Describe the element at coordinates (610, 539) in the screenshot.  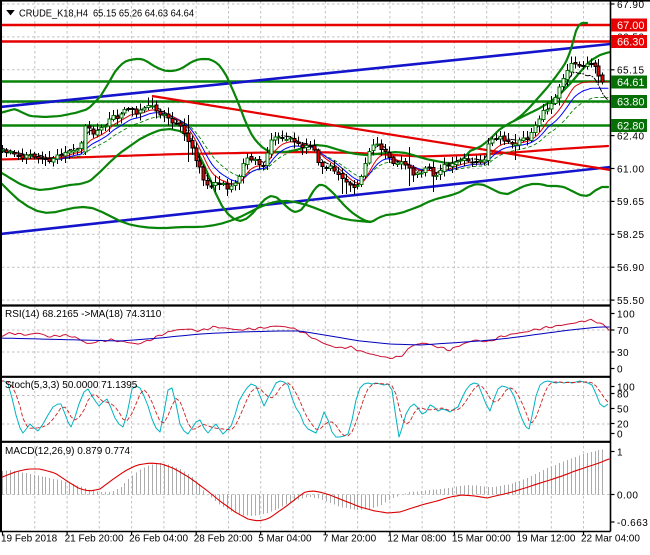
I see `svg-text: 22 Mar 04:00` at that location.